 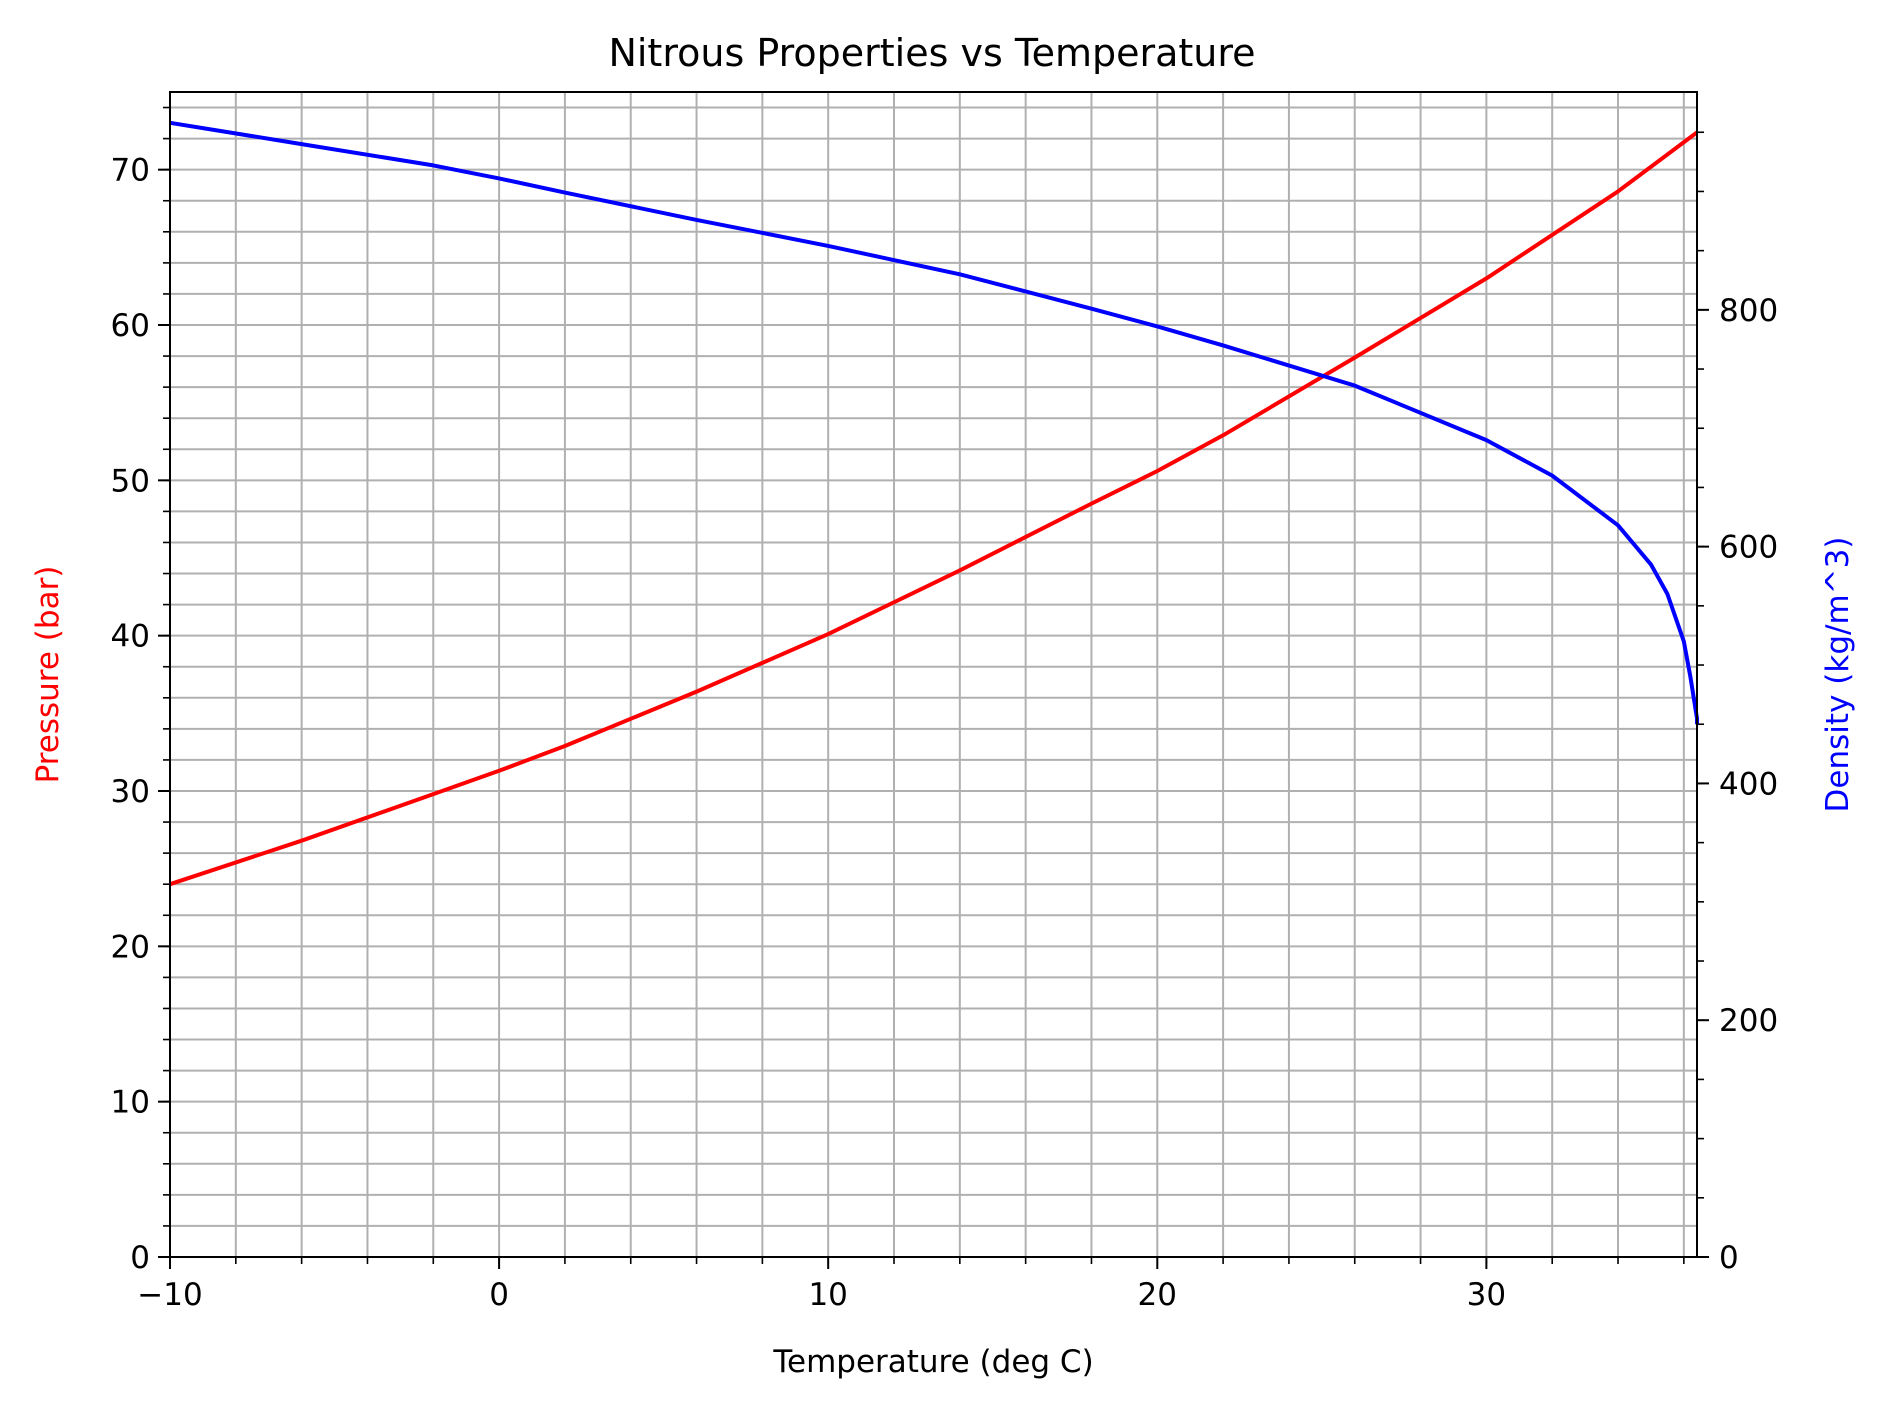 I want to click on y-axis-left-label: Pressure (bar), so click(x=48, y=675).